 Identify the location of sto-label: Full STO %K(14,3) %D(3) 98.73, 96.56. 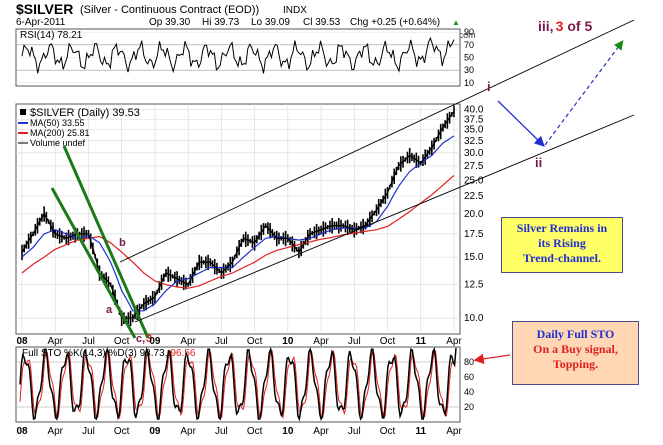
(109, 353).